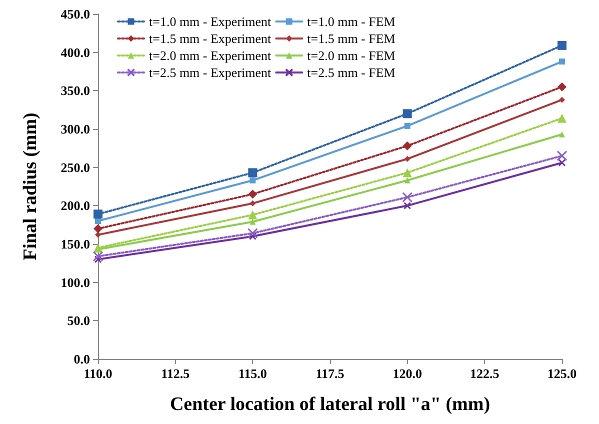 Image resolution: width=599 pixels, height=424 pixels. I want to click on y-tick-label: 150.0, so click(75, 244).